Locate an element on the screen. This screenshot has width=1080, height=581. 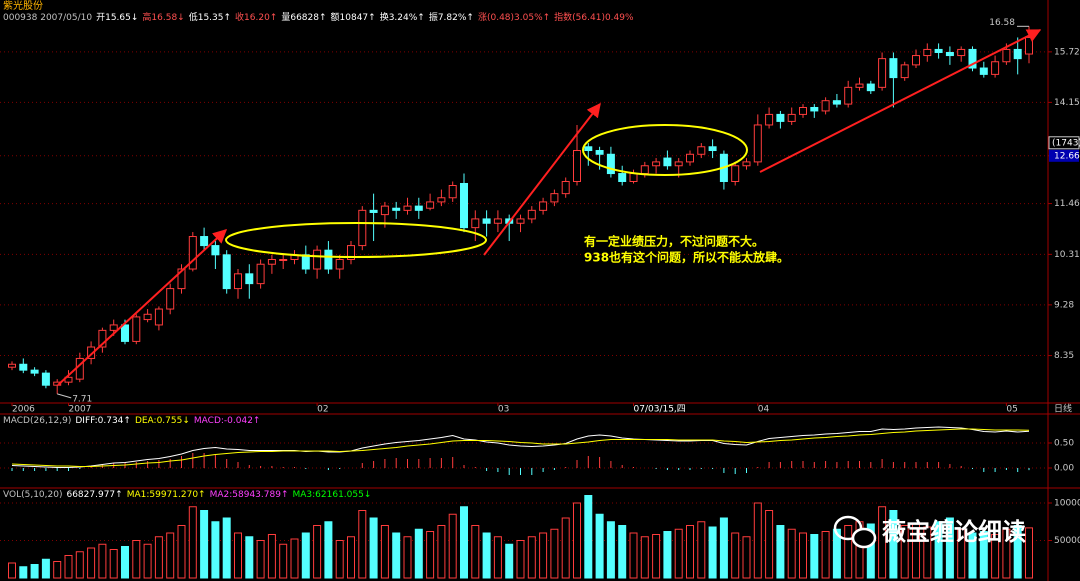
header-item: 高16.58↓ is located at coordinates (163, 17).